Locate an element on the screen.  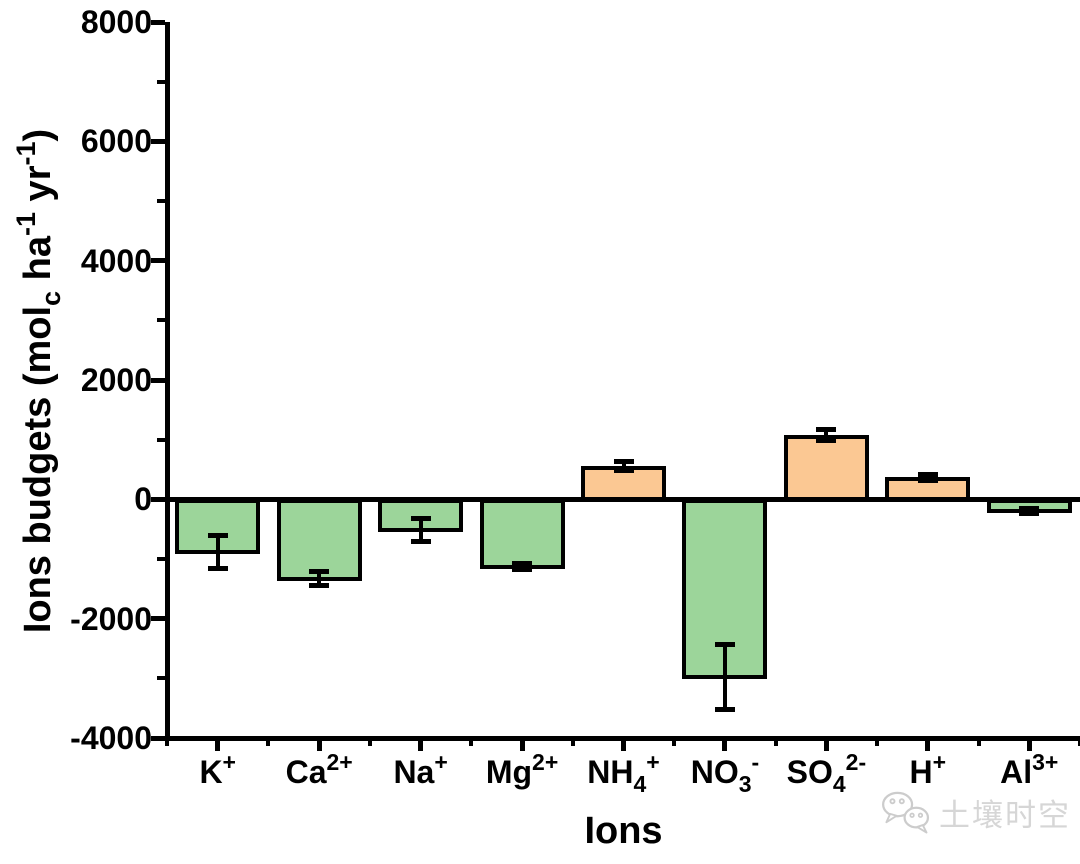
x-tick-label-SO₄²⁻: SO42- is located at coordinates (826, 773).